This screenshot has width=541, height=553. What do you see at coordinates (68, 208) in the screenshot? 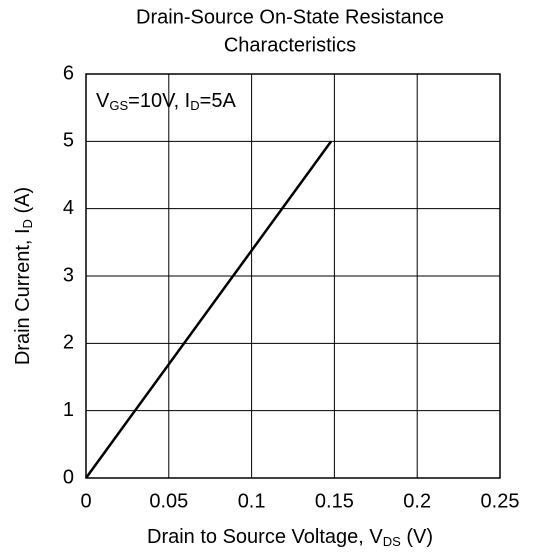
I see `y-tick-label: 4` at bounding box center [68, 208].